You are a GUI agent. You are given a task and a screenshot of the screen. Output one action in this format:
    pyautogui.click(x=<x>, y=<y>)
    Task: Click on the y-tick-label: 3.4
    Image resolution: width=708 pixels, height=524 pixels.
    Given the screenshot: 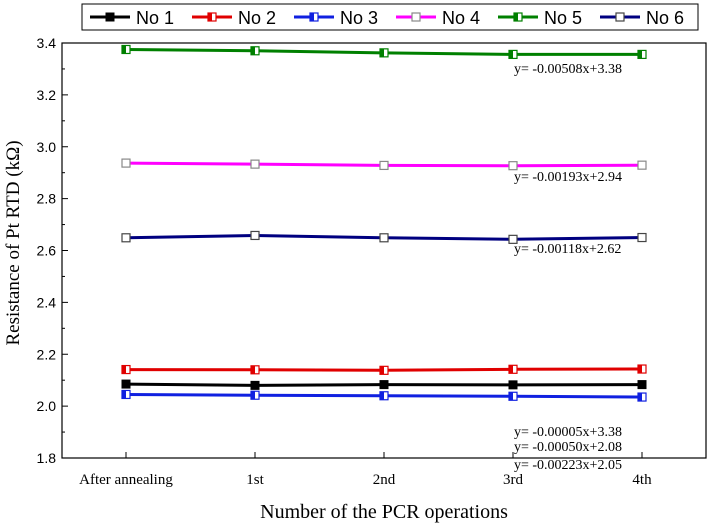 What is the action you would take?
    pyautogui.click(x=47, y=43)
    